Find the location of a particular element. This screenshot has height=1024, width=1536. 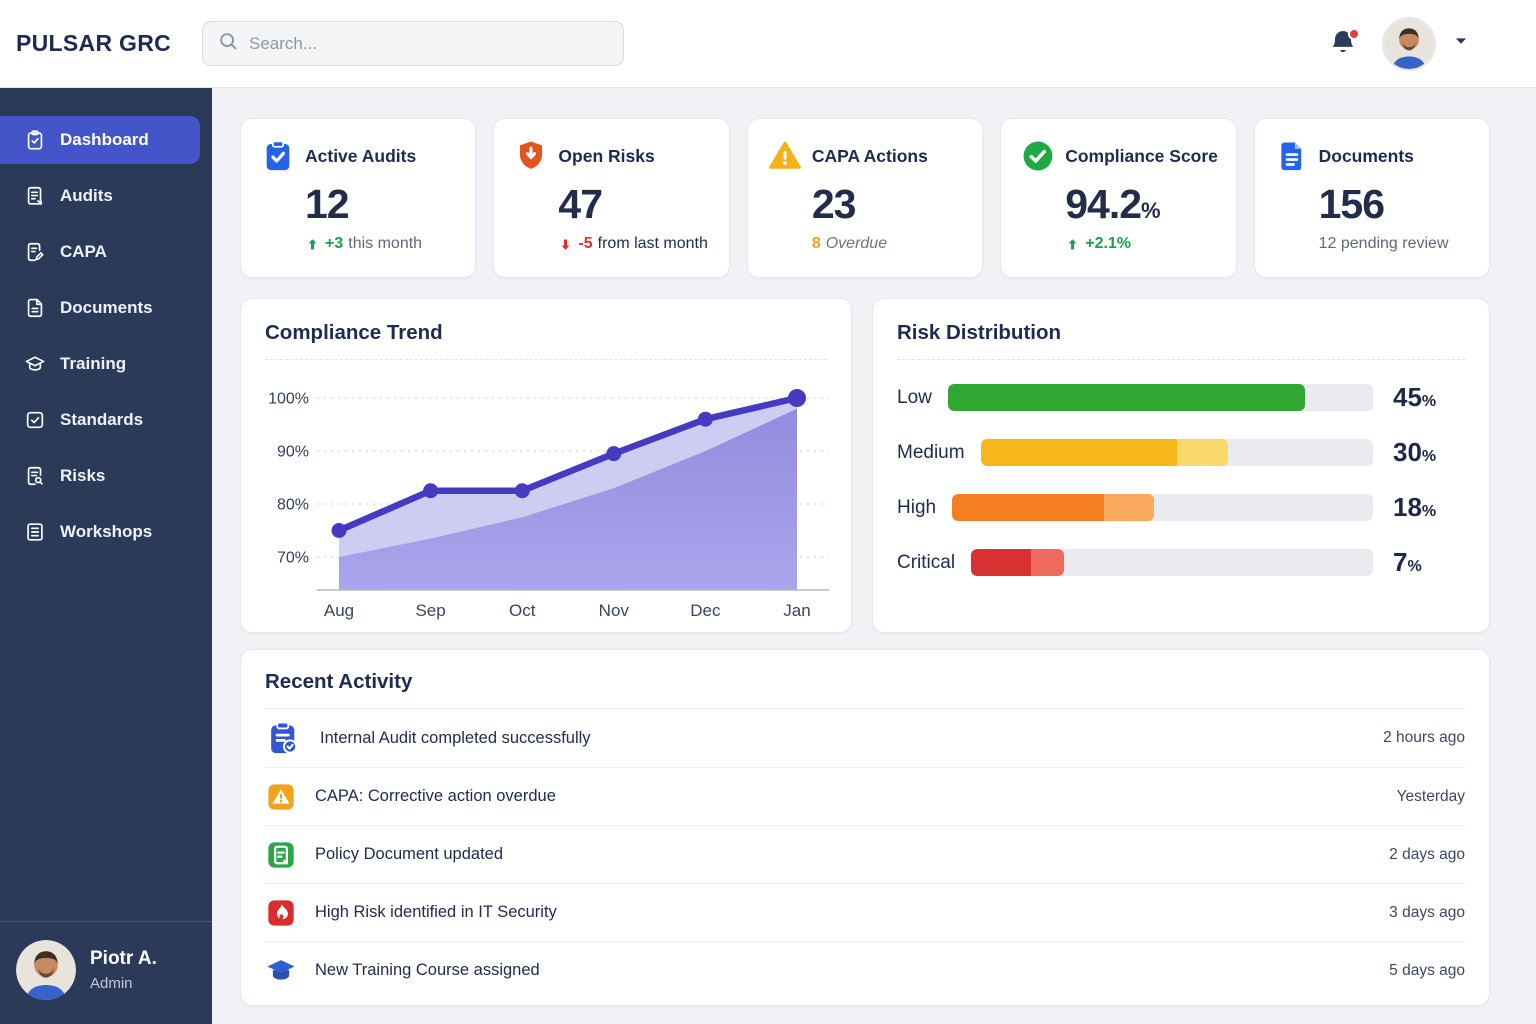

risk-label: Medium is located at coordinates (931, 452).